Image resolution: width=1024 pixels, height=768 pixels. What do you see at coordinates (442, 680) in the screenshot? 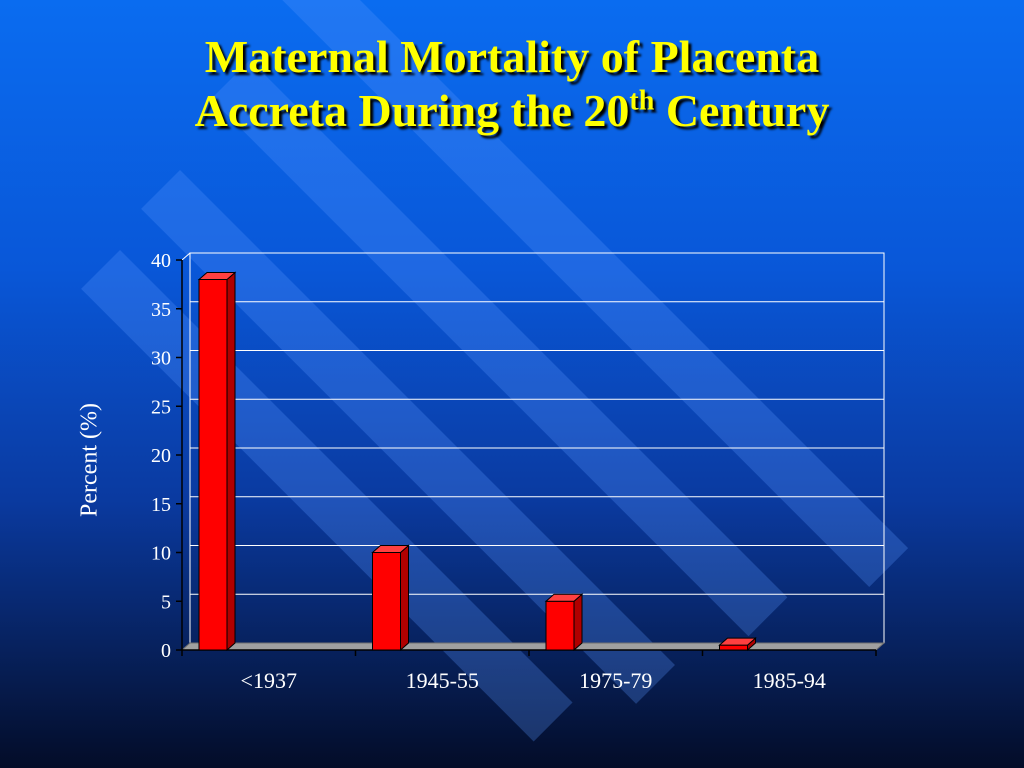
I see `x-tick-label: 1945-55` at bounding box center [442, 680].